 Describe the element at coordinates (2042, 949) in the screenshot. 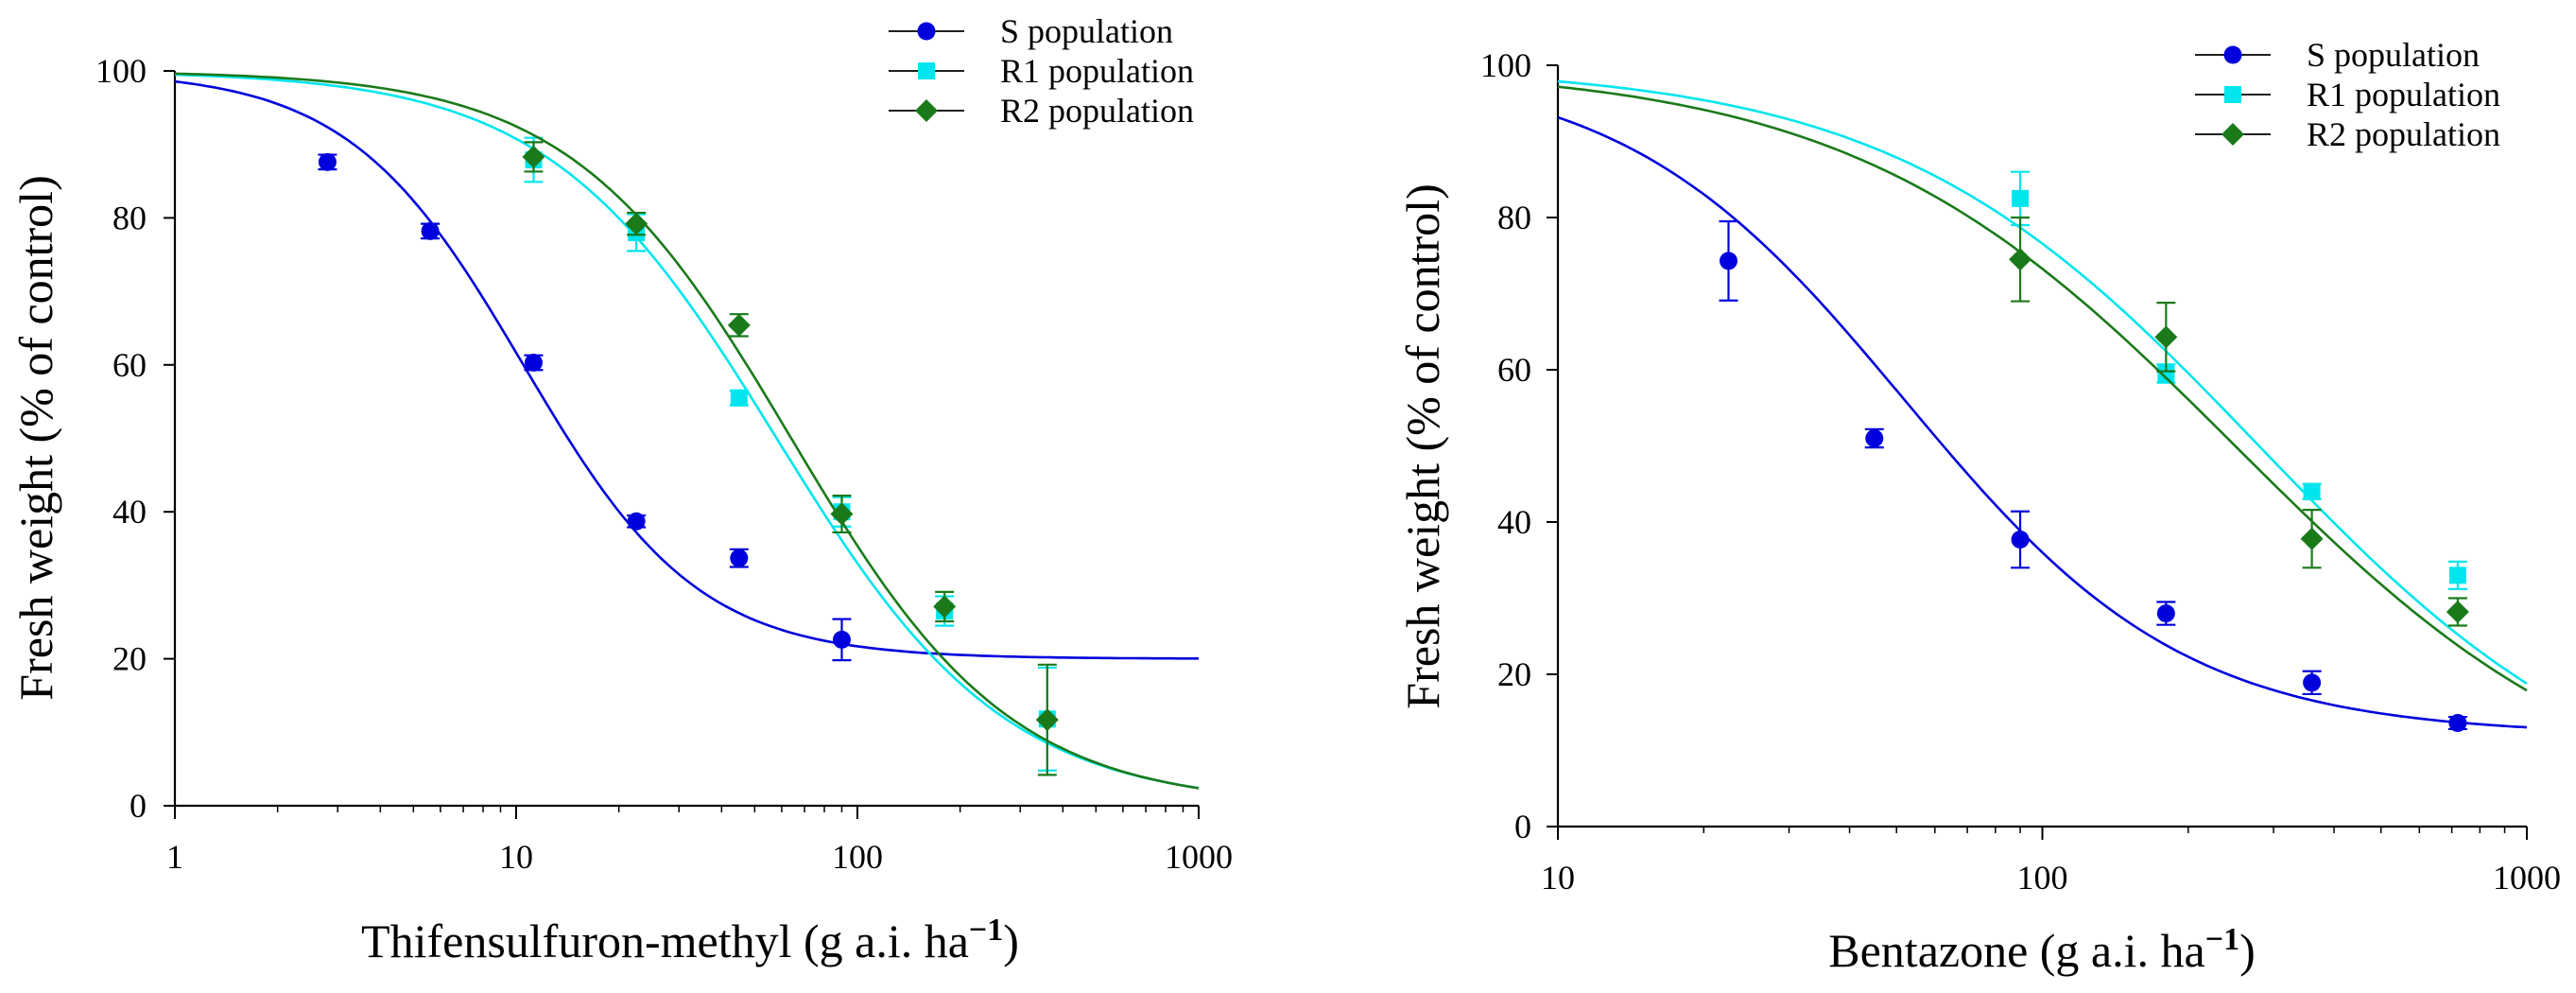

I see `x-axis-label: Bentazone (g a.i. ha−1)` at that location.